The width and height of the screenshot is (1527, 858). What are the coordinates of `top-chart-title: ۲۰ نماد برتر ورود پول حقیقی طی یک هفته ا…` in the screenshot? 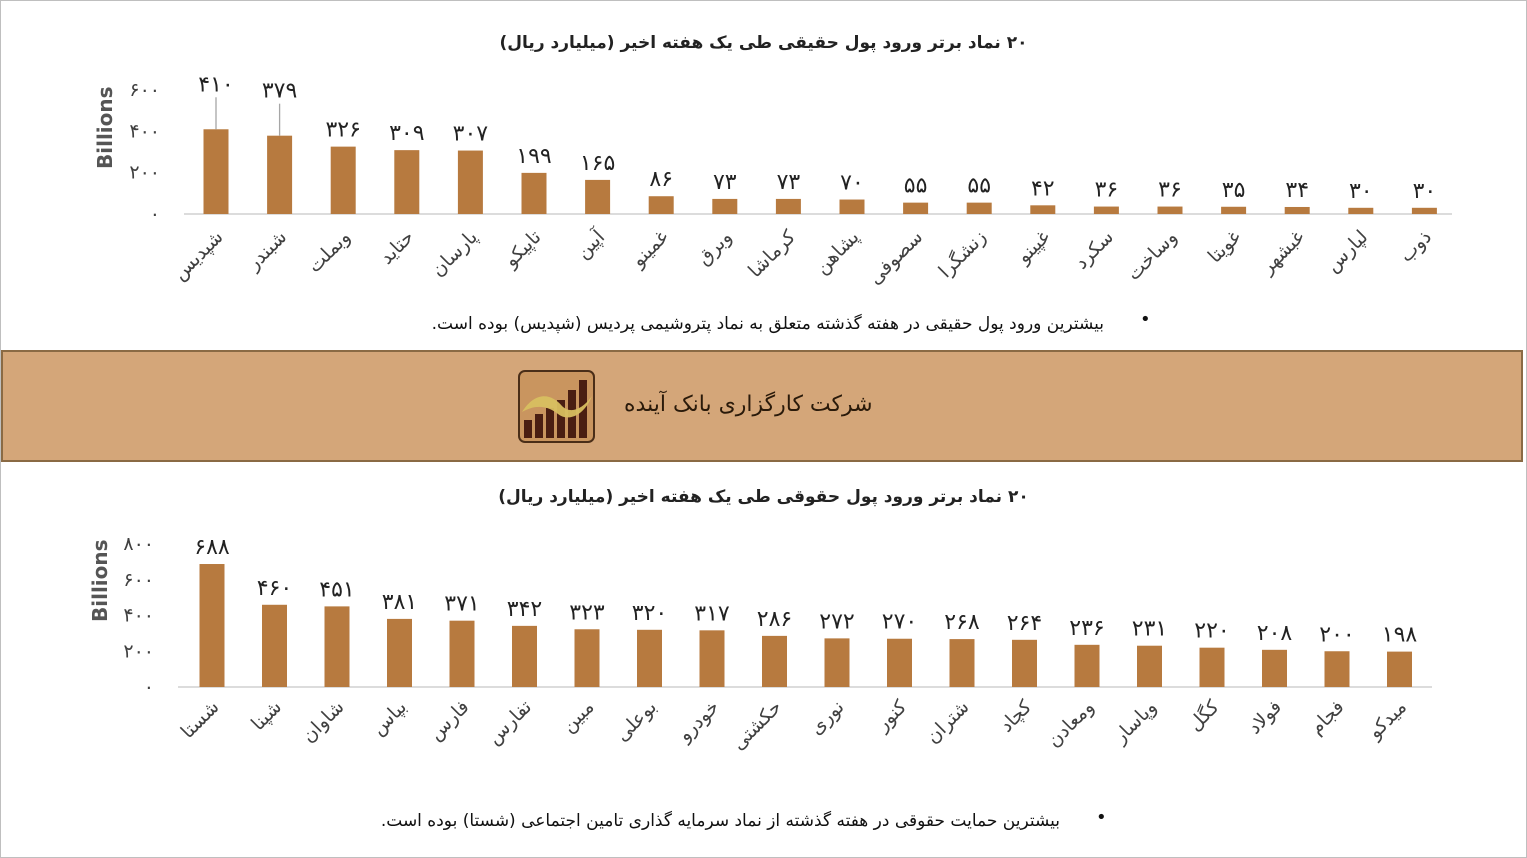 It's located at (763, 43).